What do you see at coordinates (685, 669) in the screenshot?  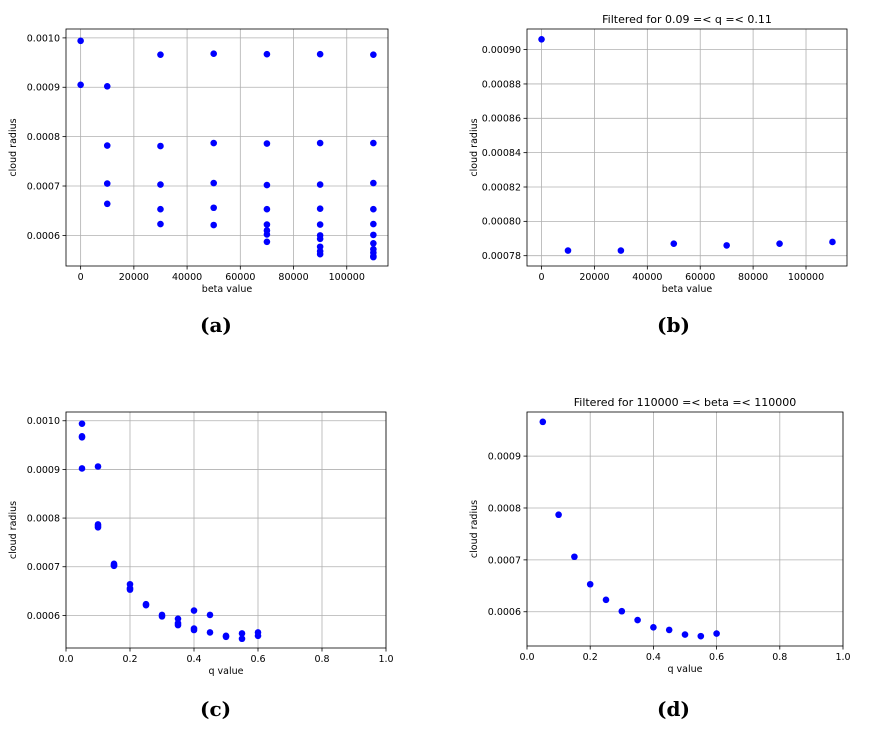 I see `x-axis-label: q value` at bounding box center [685, 669].